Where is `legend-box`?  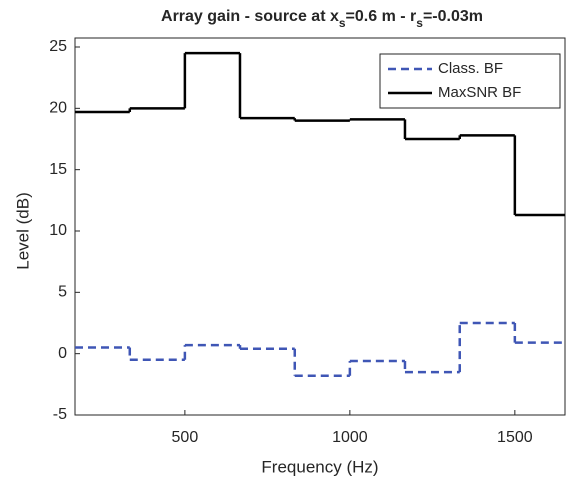 legend-box is located at coordinates (470, 81).